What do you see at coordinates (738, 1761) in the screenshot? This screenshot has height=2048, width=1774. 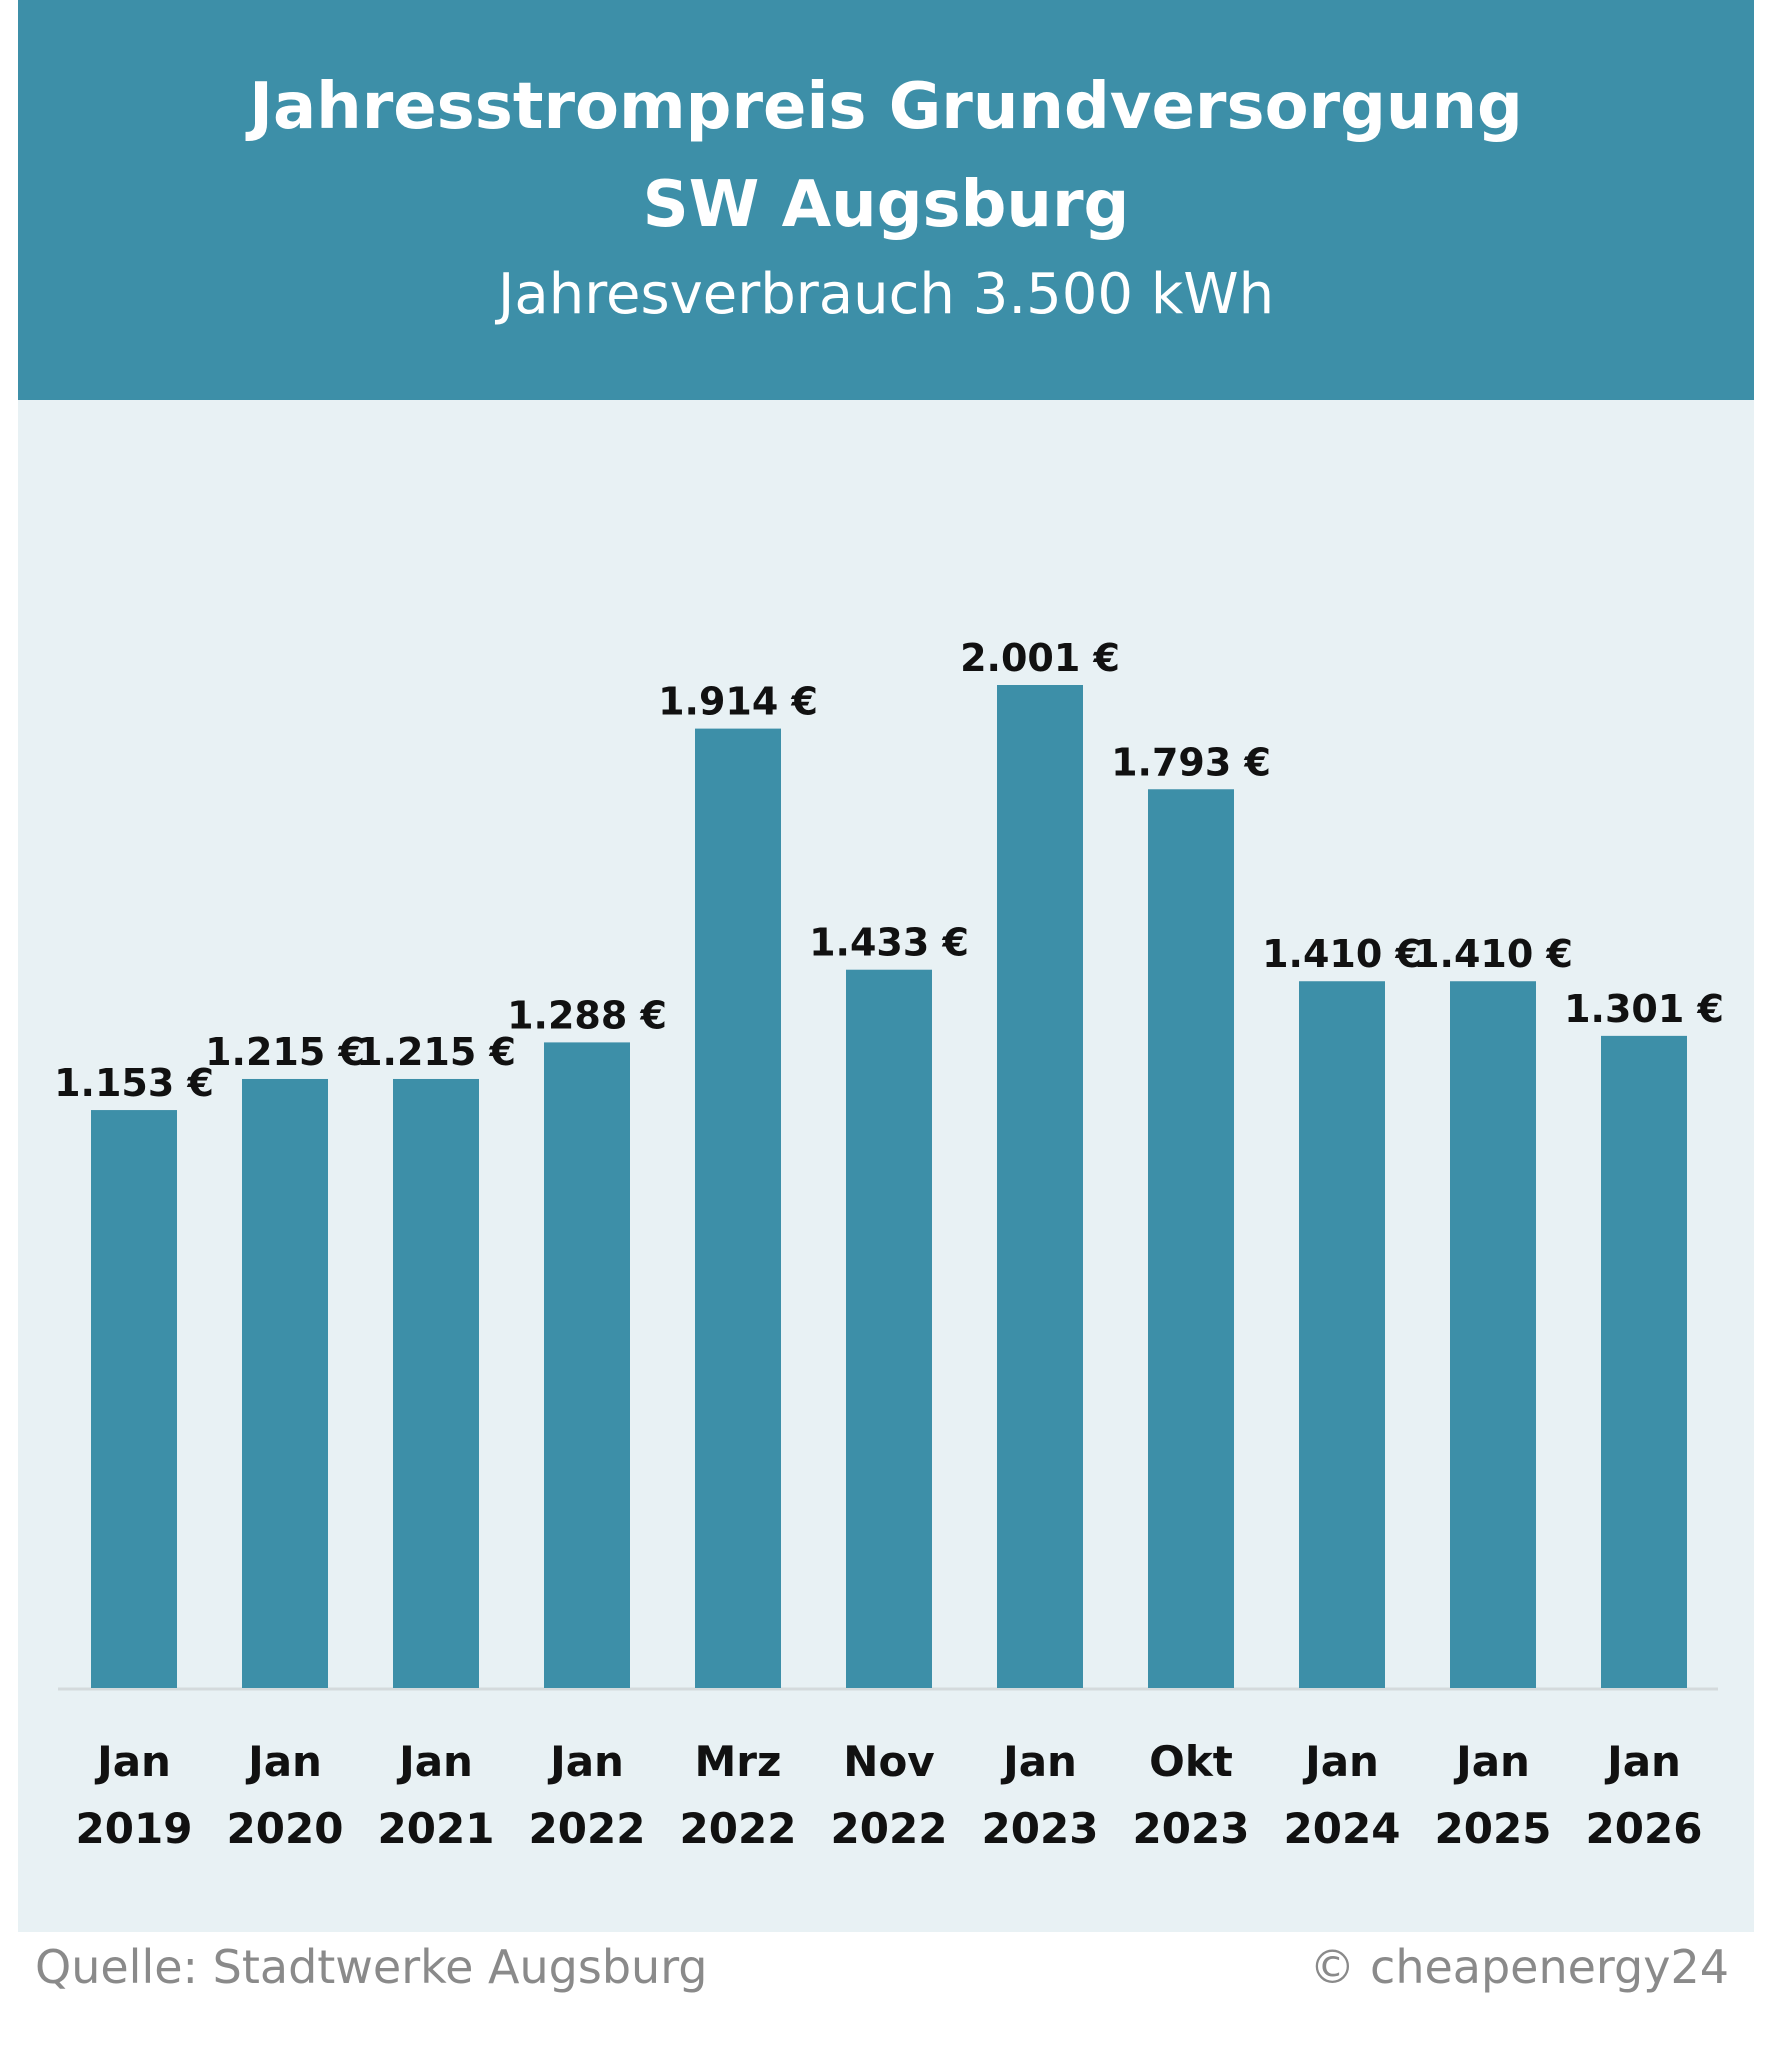 I see `x-tick-label-month: Mrz` at bounding box center [738, 1761].